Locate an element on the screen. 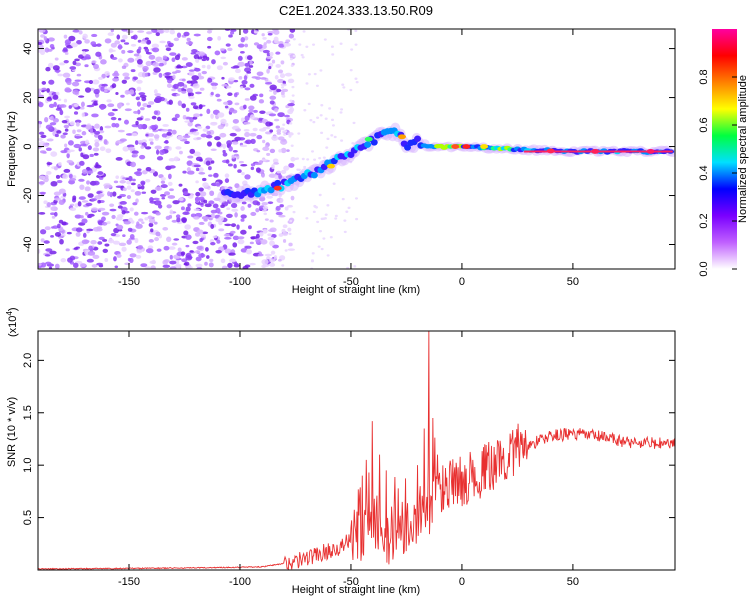  y-tick-label: -20 is located at coordinates (28, 196).